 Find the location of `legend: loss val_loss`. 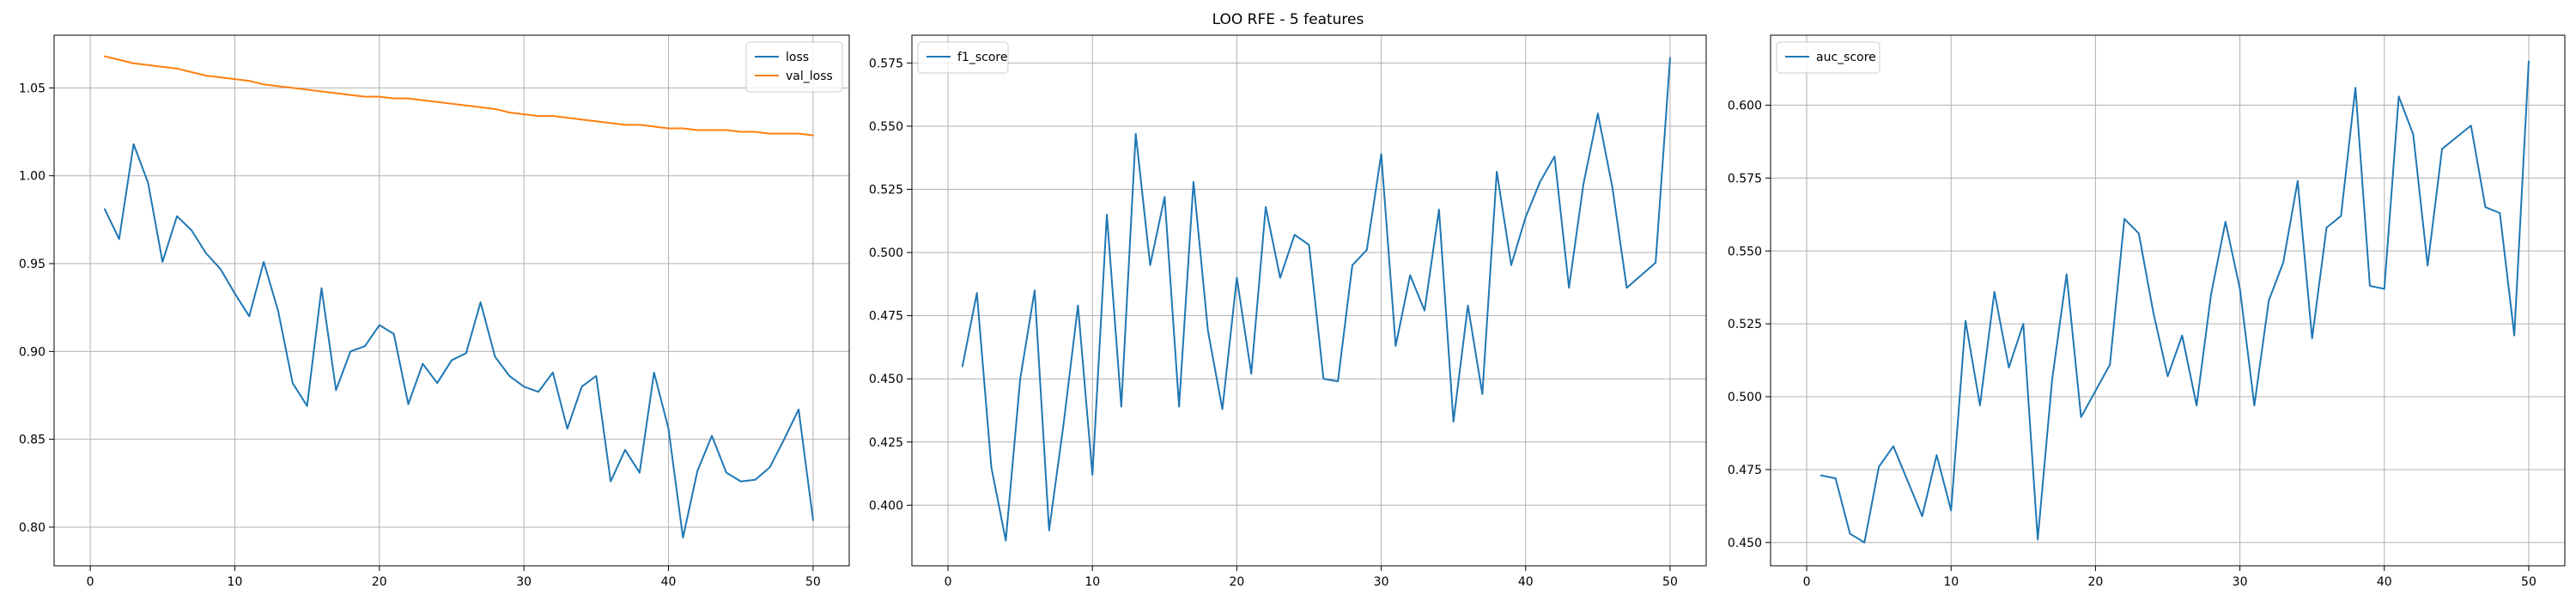

legend: loss val_loss is located at coordinates (794, 67).